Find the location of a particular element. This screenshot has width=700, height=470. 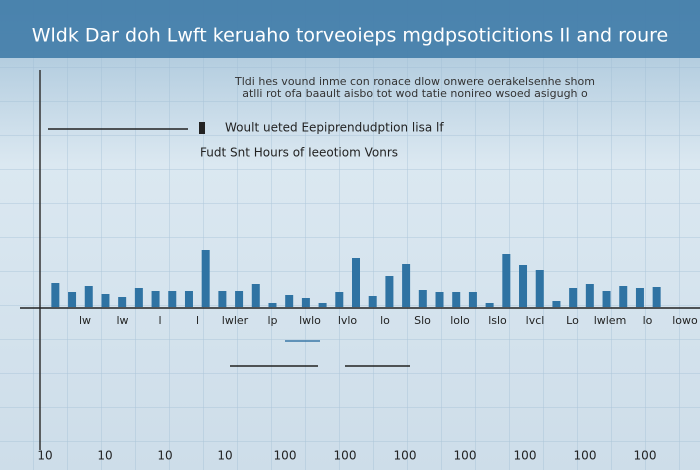

x-axis-label: lwlem is located at coordinates (610, 320).